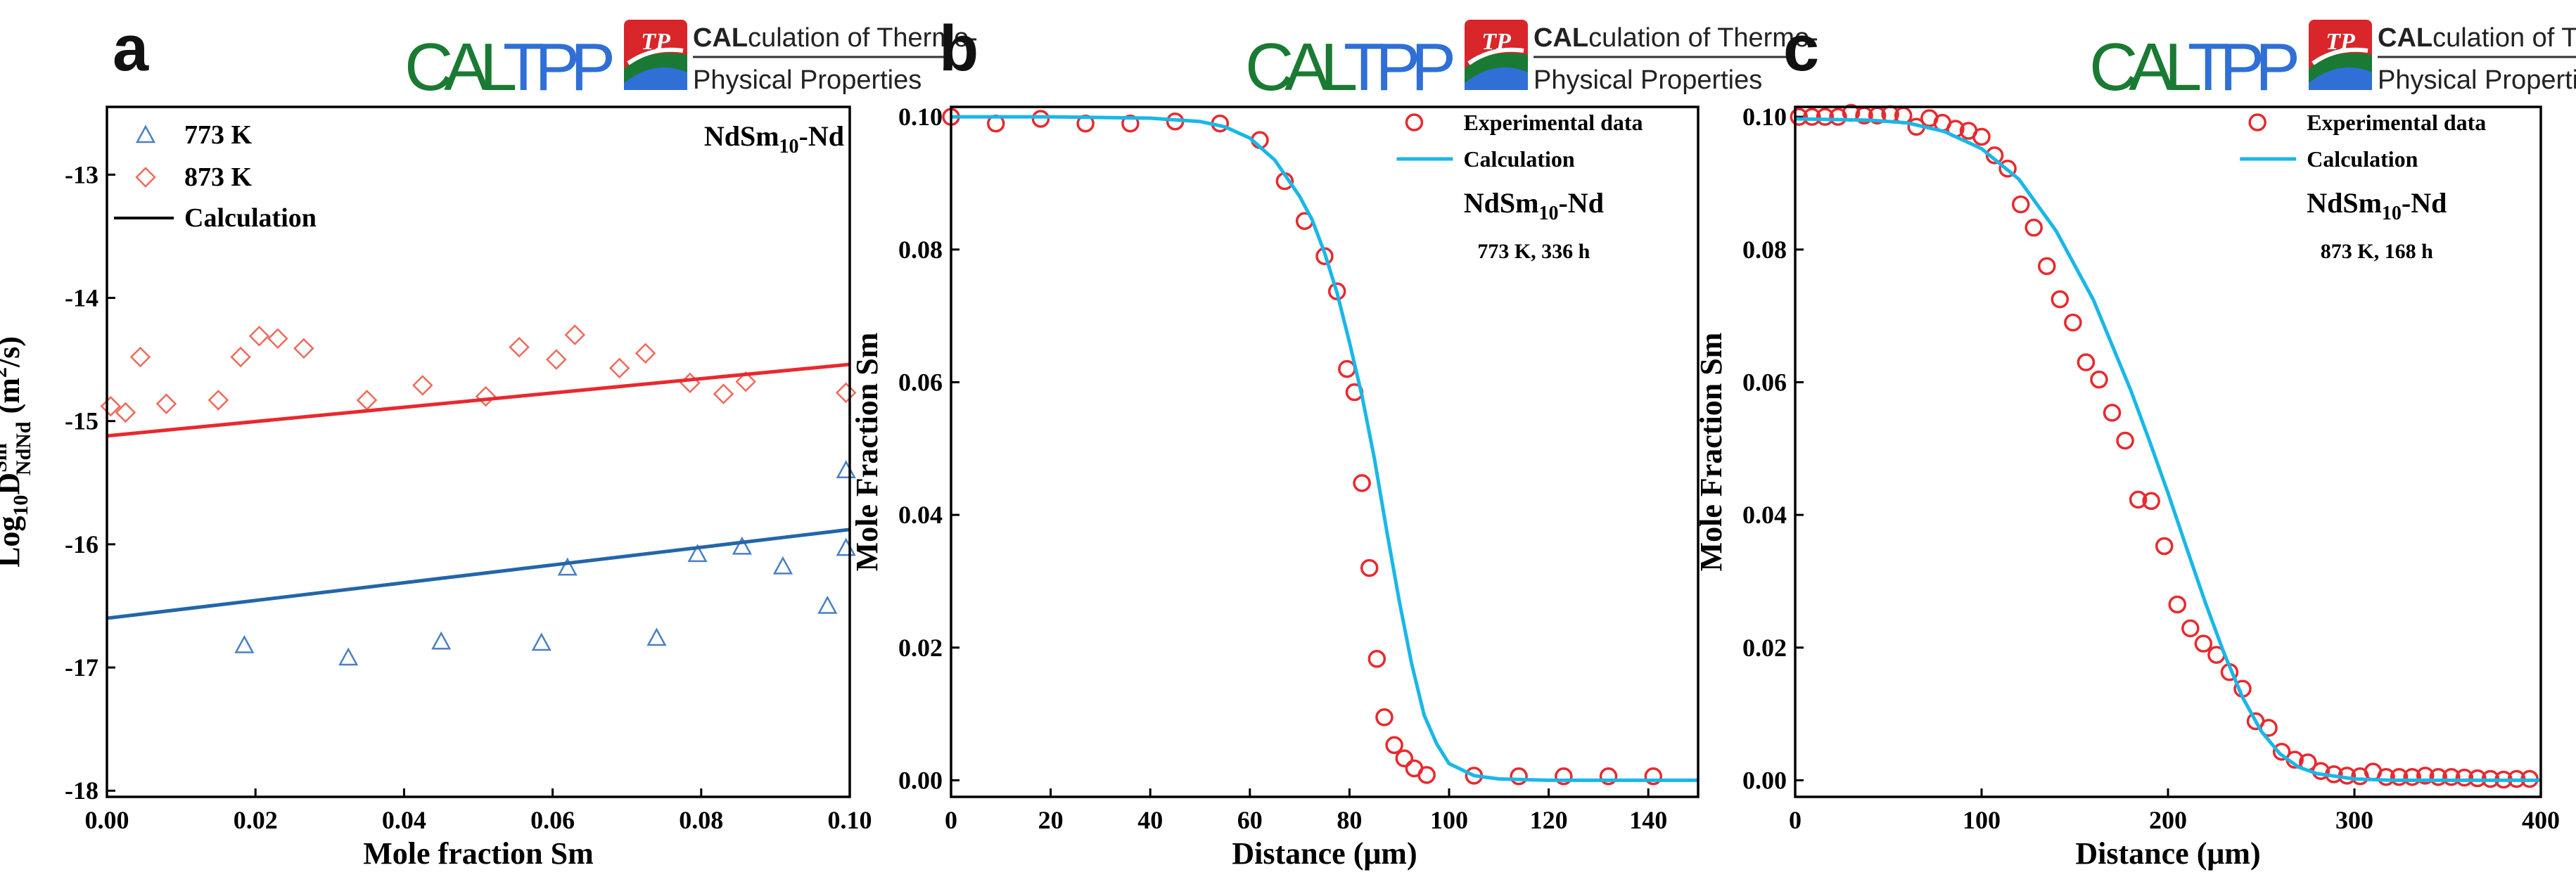 The height and width of the screenshot is (889, 2576). Describe the element at coordinates (2377, 251) in the screenshot. I see `condition-annotation: 873 K, 168 h` at that location.